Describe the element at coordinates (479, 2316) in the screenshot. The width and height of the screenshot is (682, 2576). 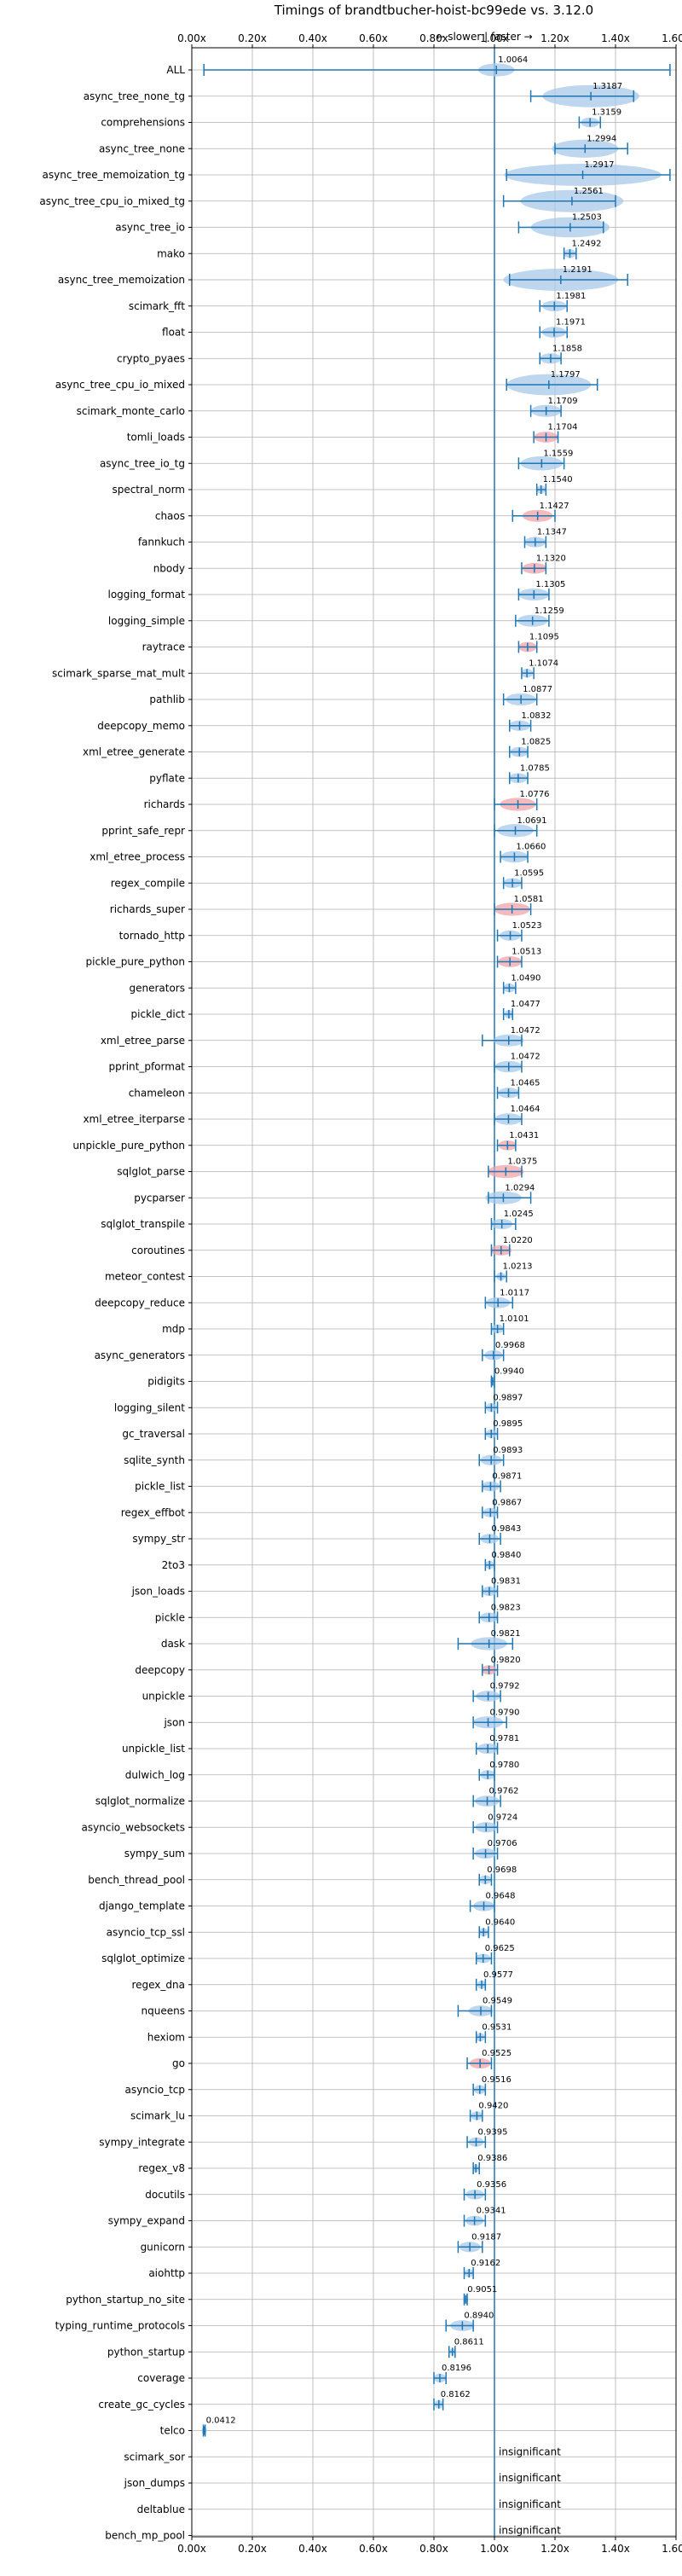
I see `value-label: 0.8940` at that location.